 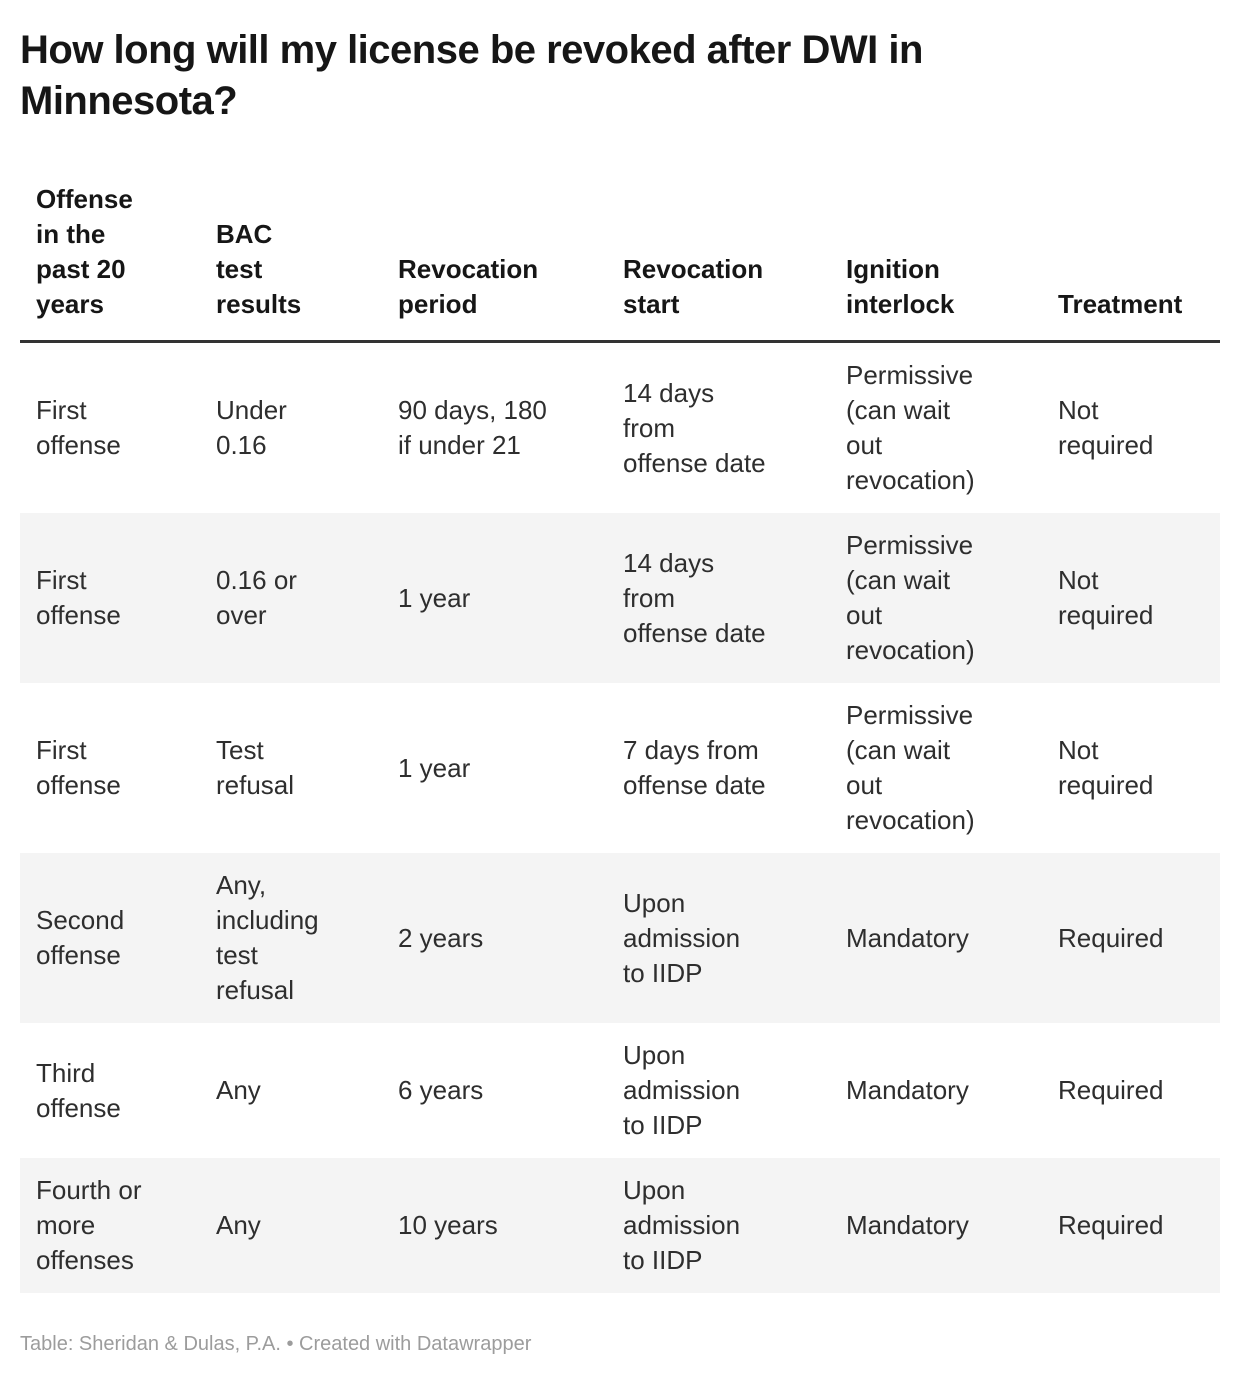 I want to click on column-header-revocation-period: Revocation period, so click(x=494, y=262).